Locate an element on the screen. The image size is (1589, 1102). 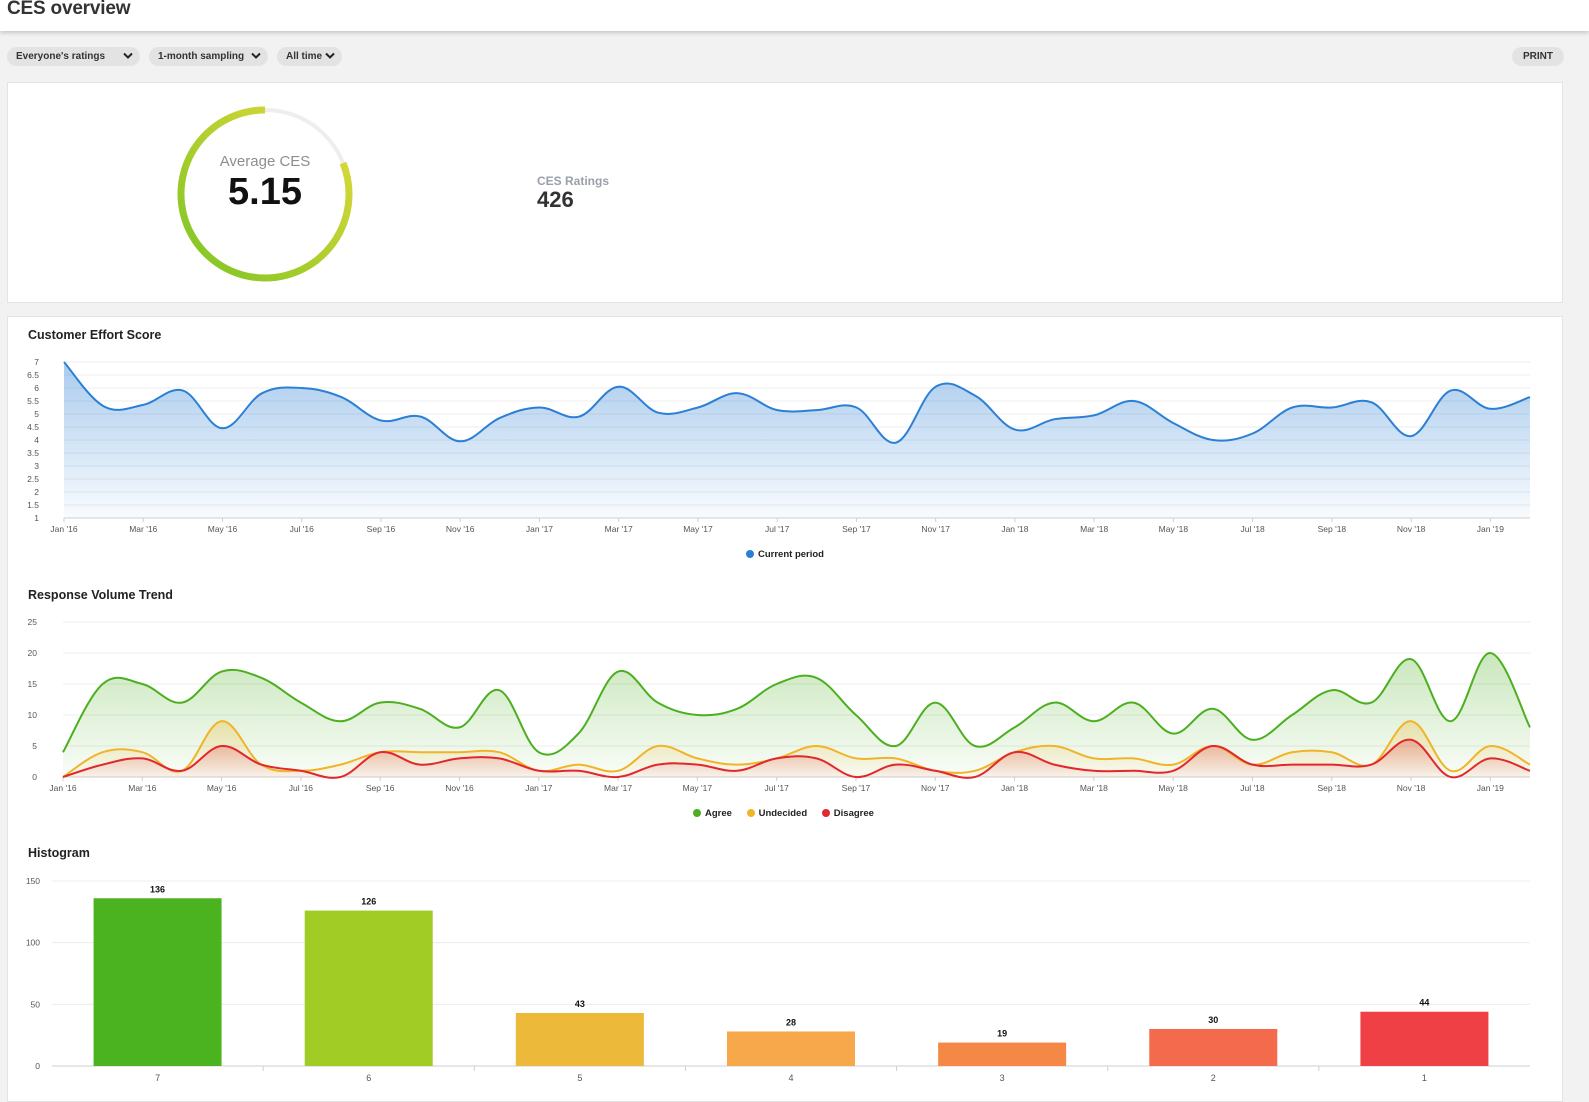
series-area-undecided is located at coordinates (796, 749).